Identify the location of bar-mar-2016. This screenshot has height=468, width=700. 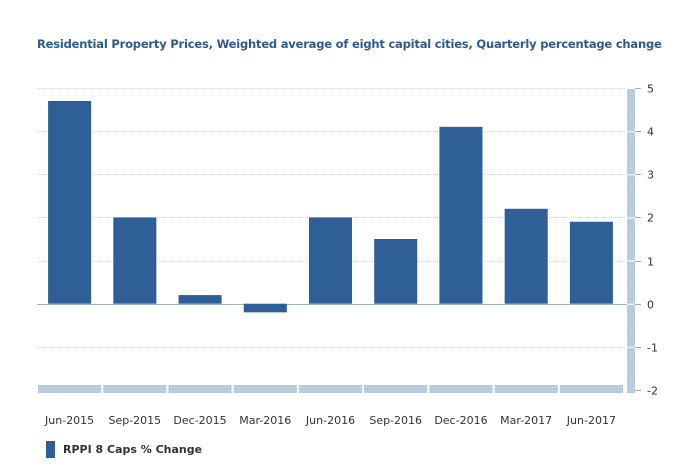
(265, 308).